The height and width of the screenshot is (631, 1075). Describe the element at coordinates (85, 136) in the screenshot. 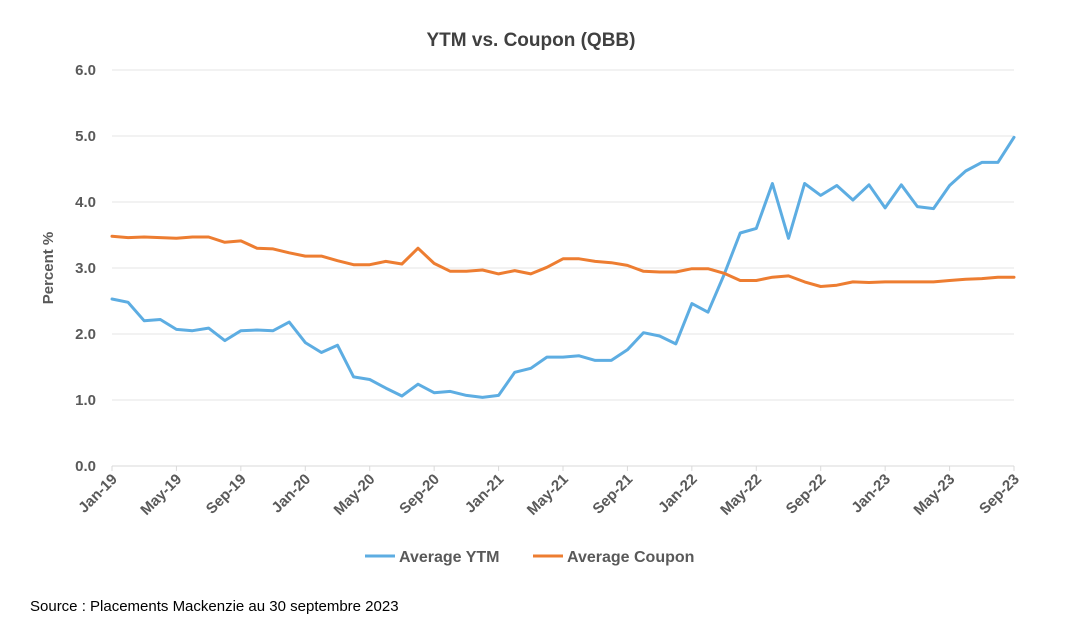

I see `y-tick-label: 5.0` at that location.